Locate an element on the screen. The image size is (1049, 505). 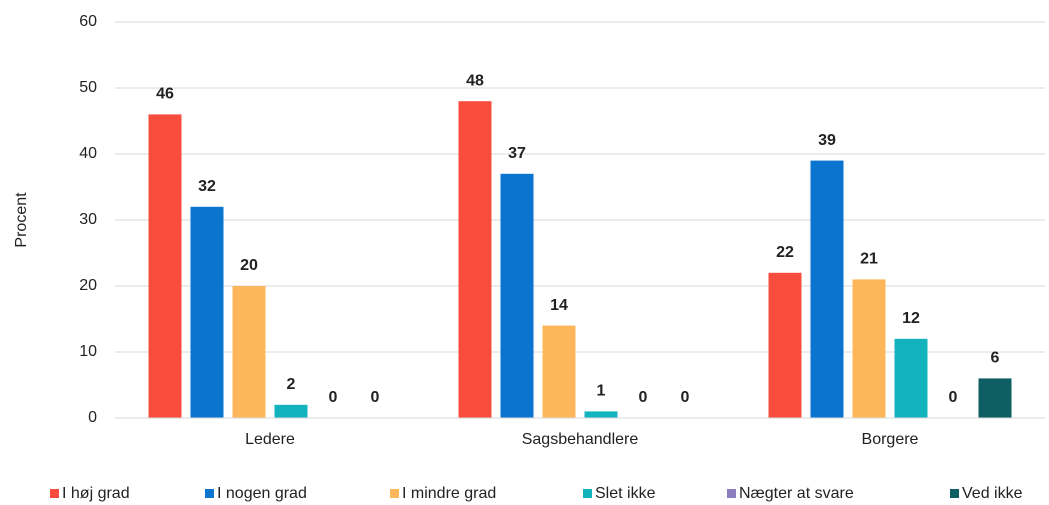
y-tick-label: 60 is located at coordinates (88, 21).